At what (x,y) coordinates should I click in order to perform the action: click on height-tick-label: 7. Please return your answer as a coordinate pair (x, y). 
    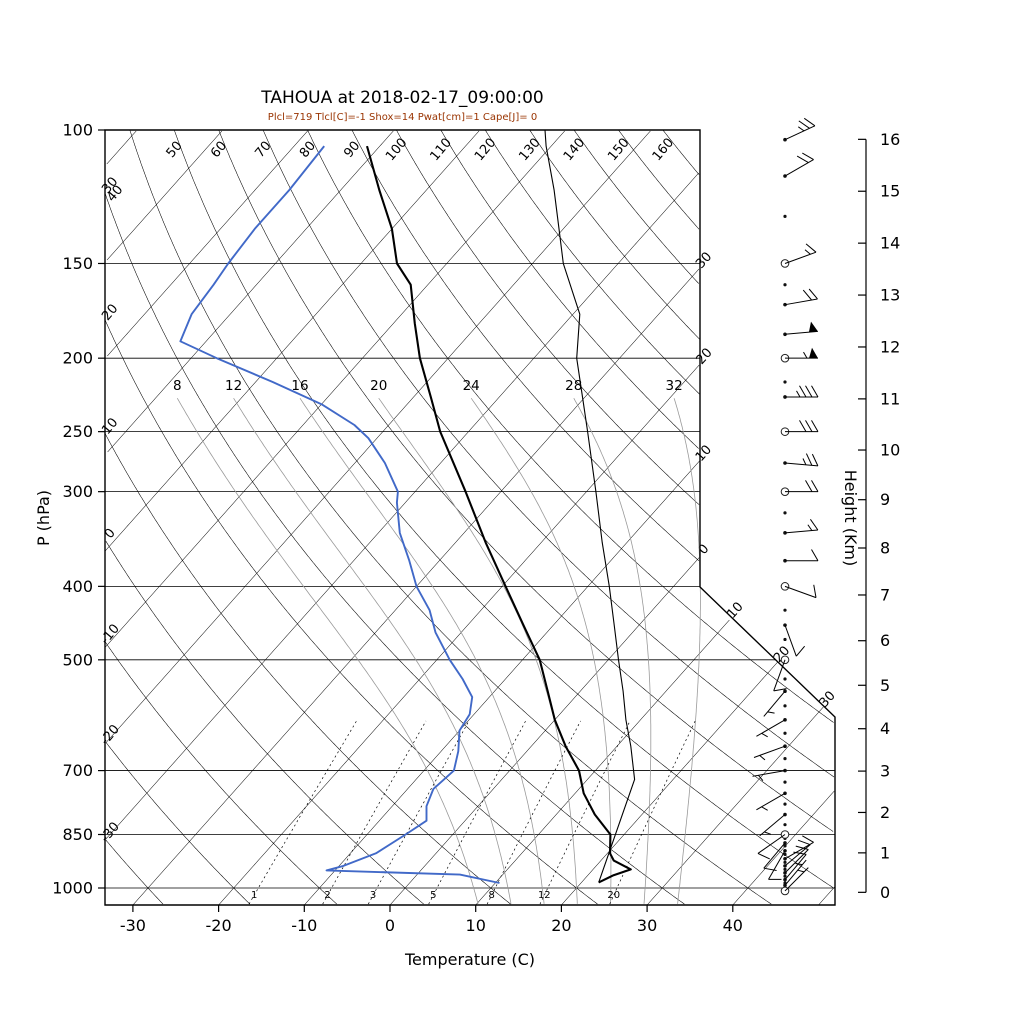
    Looking at the image, I should click on (885, 594).